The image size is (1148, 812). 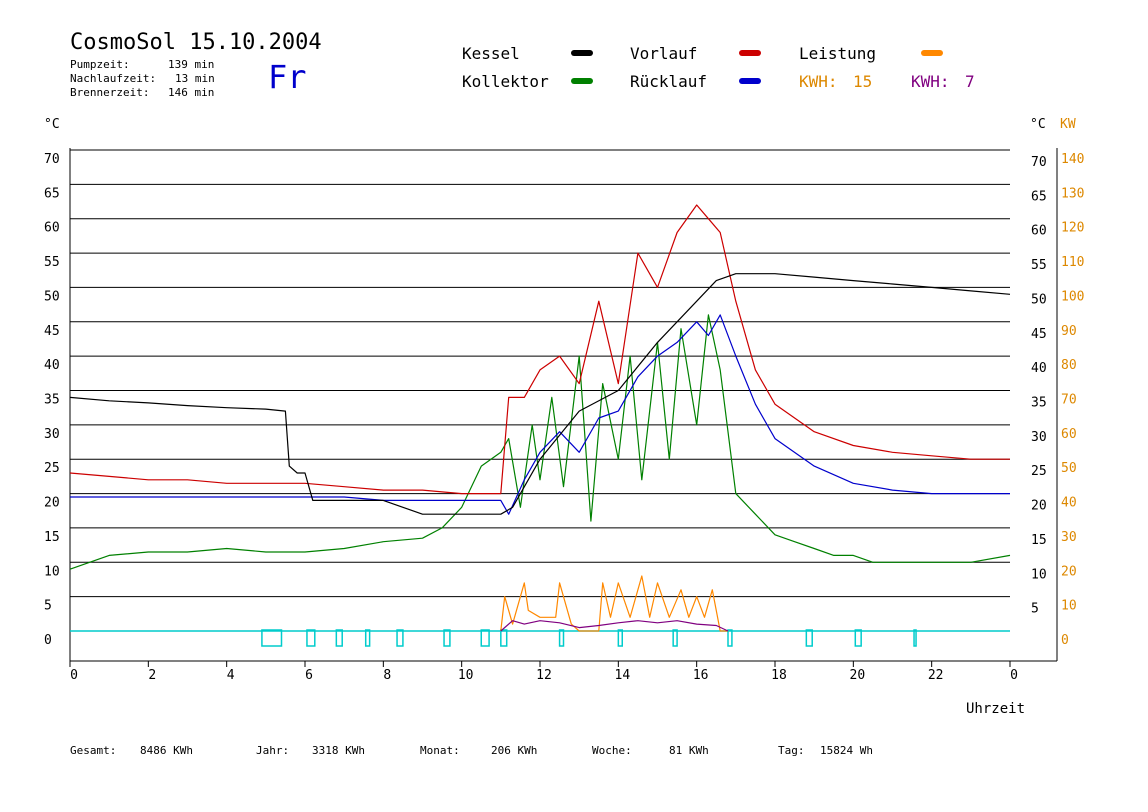 I want to click on y-tick-label-right-c: 20, so click(x=1039, y=506).